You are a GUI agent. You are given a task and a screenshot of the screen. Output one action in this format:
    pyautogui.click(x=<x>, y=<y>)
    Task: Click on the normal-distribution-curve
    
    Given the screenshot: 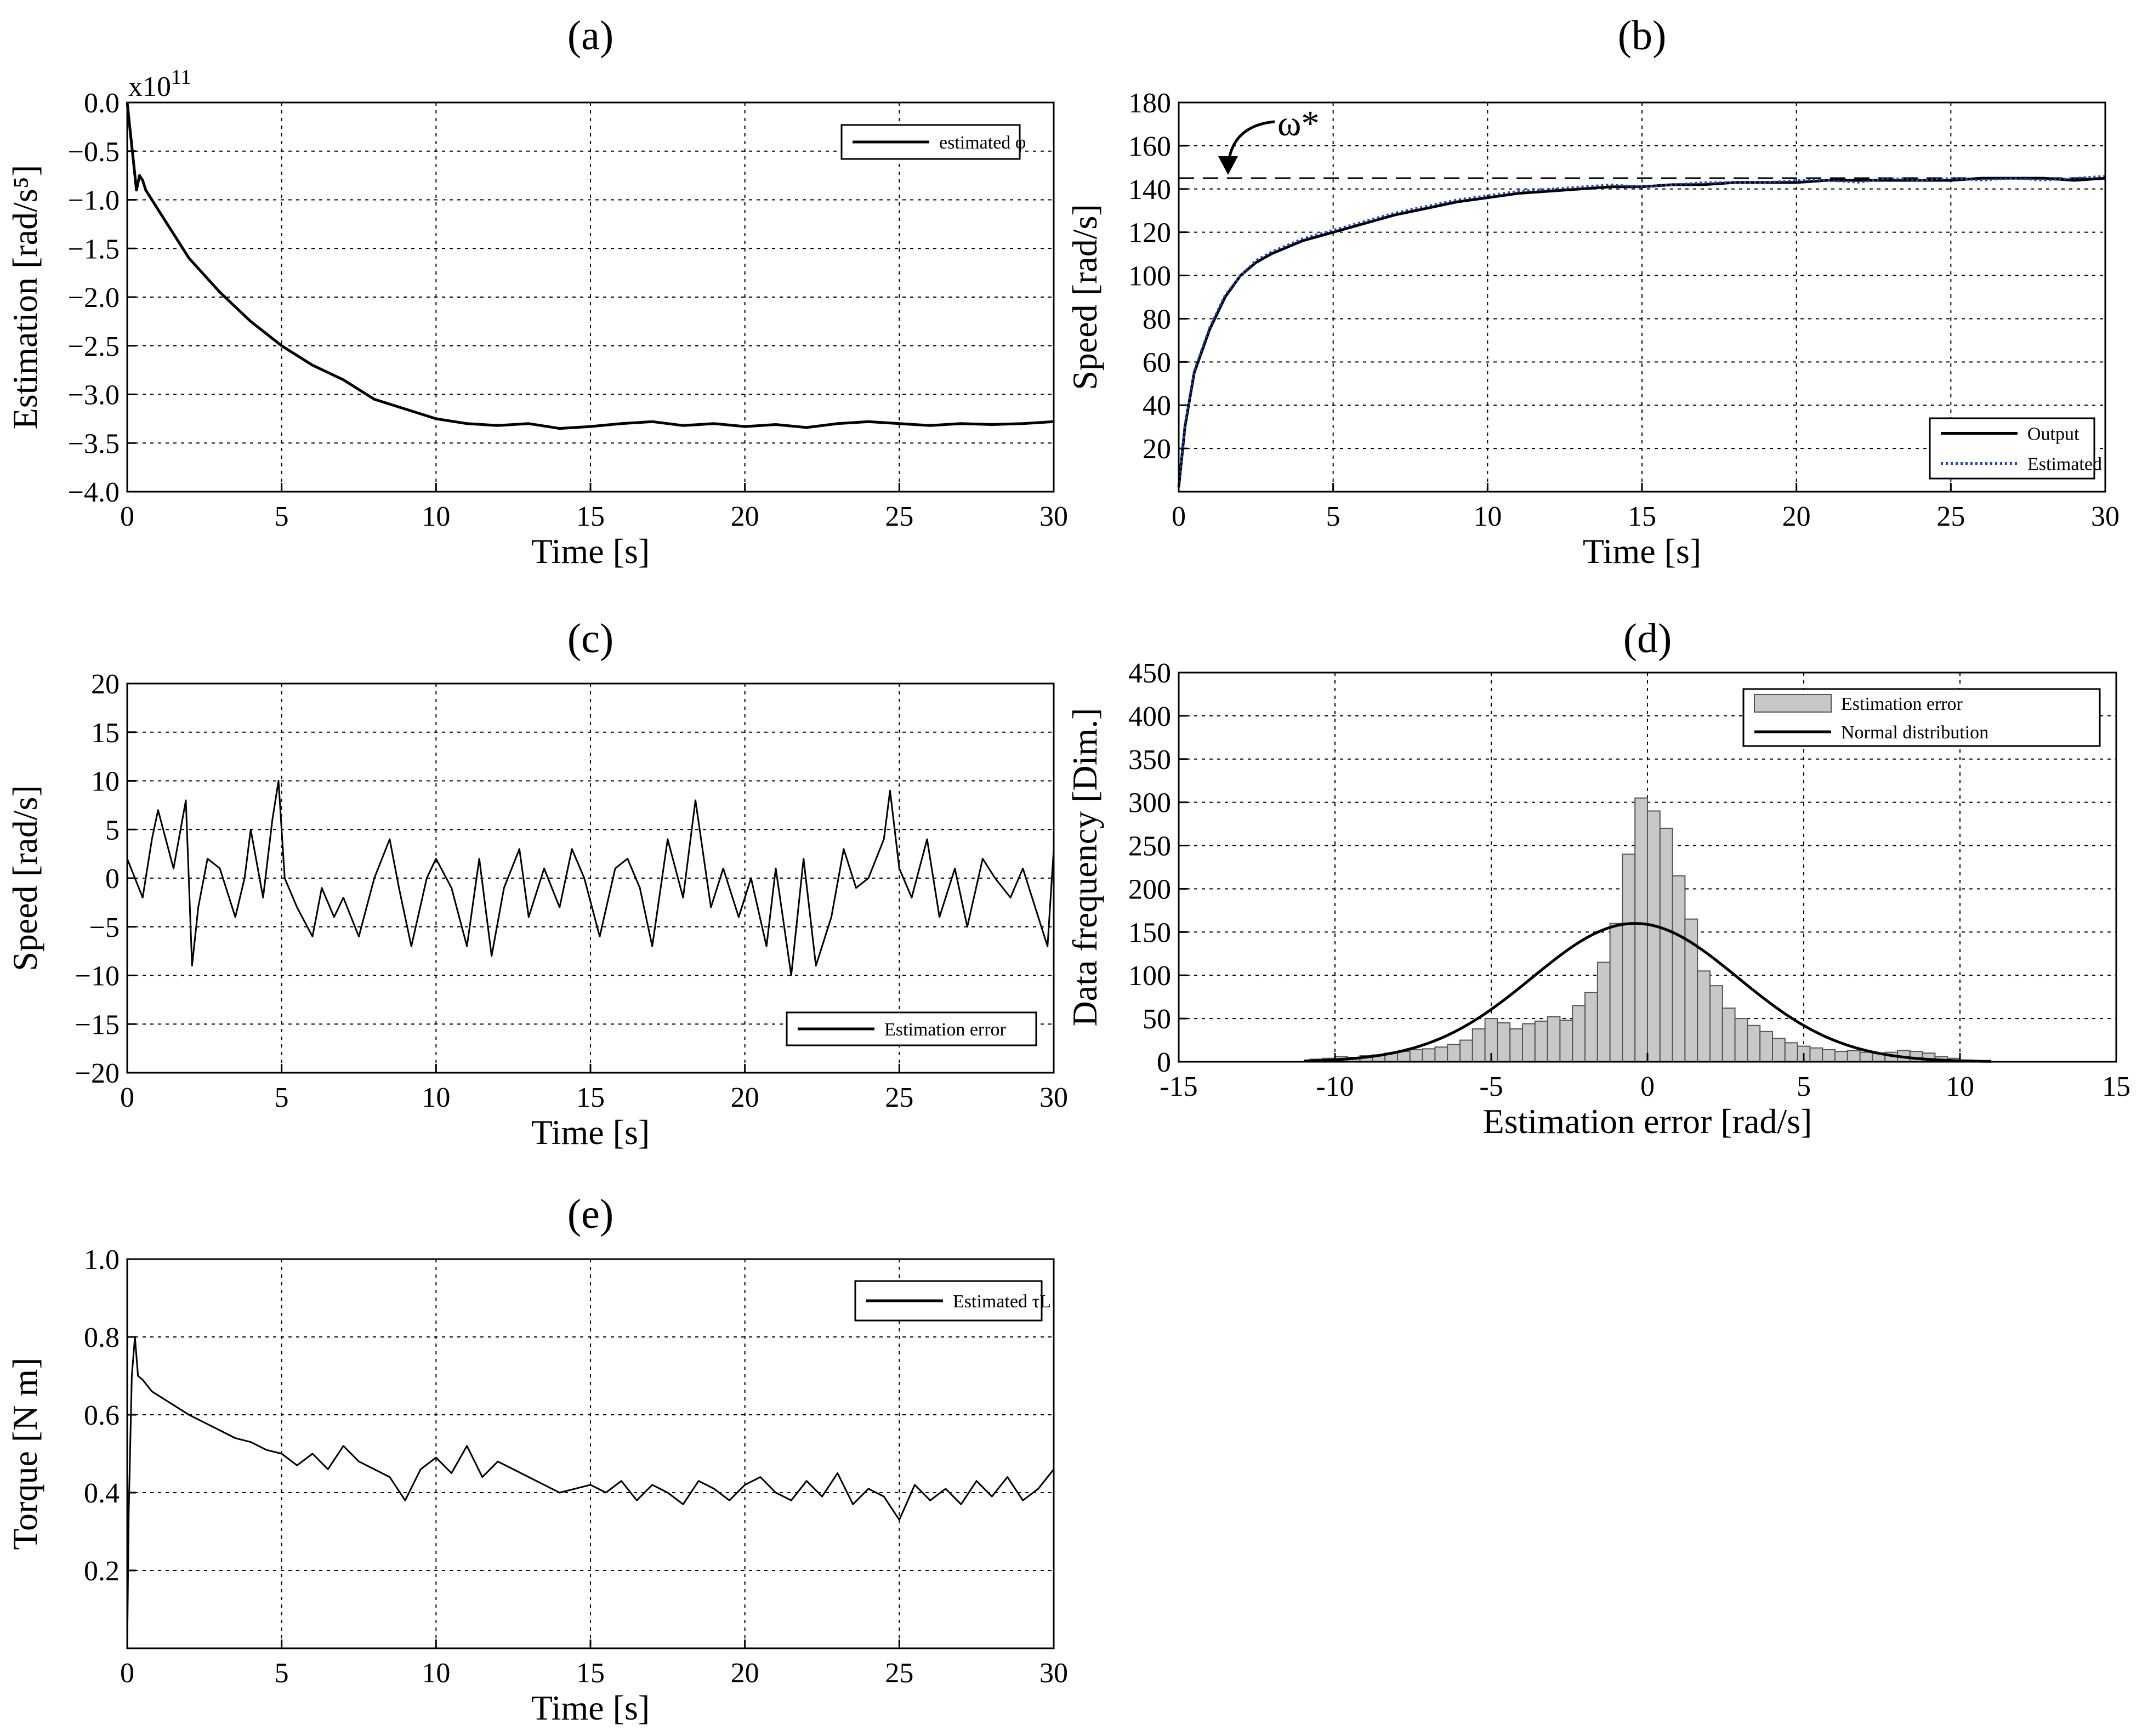 What is the action you would take?
    pyautogui.click(x=1647, y=992)
    